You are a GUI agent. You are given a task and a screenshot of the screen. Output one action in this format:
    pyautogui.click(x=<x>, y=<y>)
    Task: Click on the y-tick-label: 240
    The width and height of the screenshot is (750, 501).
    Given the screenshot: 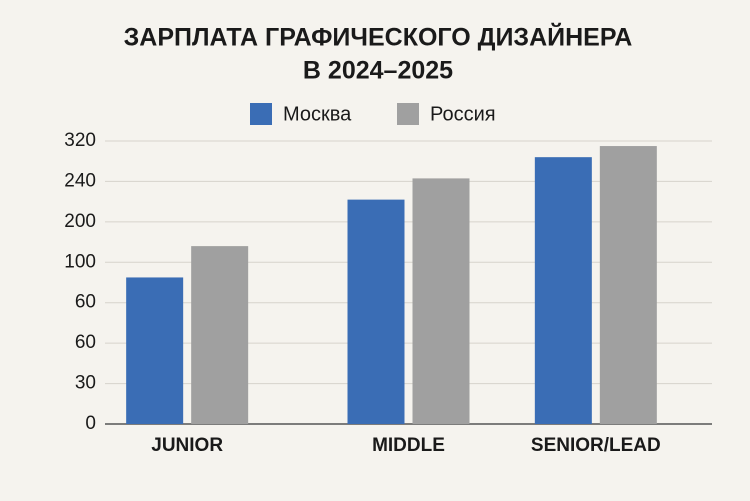 What is the action you would take?
    pyautogui.click(x=80, y=180)
    